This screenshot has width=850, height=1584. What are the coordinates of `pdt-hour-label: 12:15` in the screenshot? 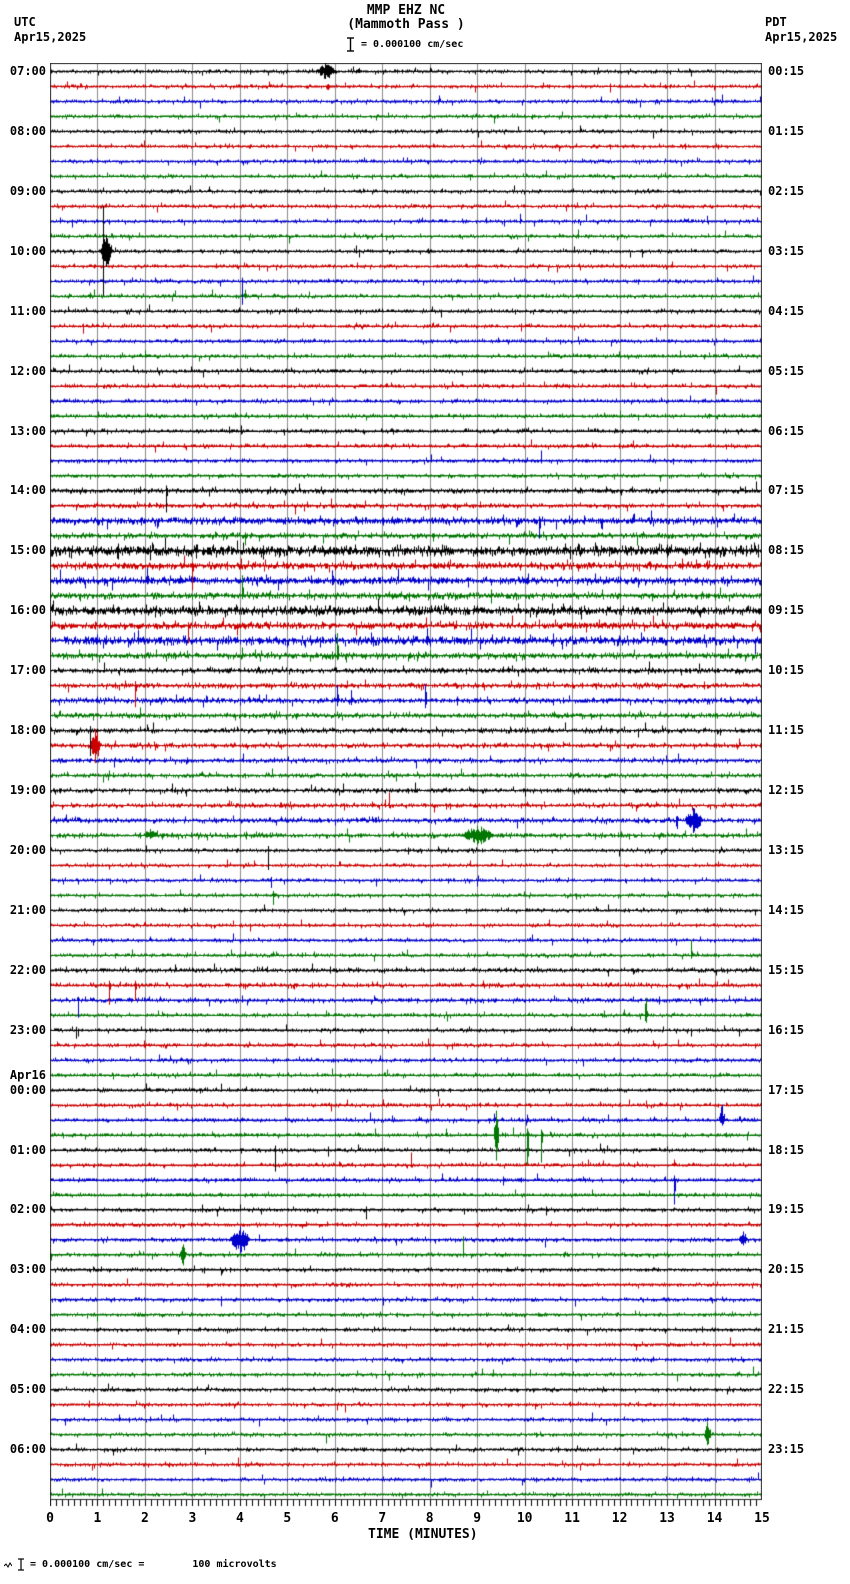 It's located at (786, 790).